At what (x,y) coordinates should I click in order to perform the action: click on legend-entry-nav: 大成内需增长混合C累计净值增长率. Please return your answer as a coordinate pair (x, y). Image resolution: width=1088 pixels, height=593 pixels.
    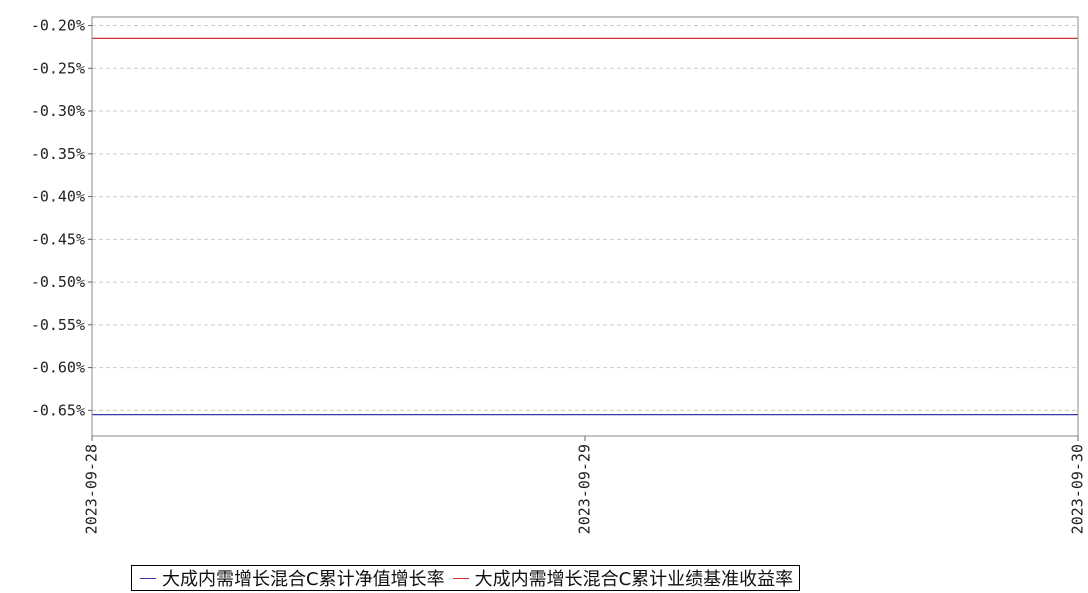
    Looking at the image, I should click on (292, 578).